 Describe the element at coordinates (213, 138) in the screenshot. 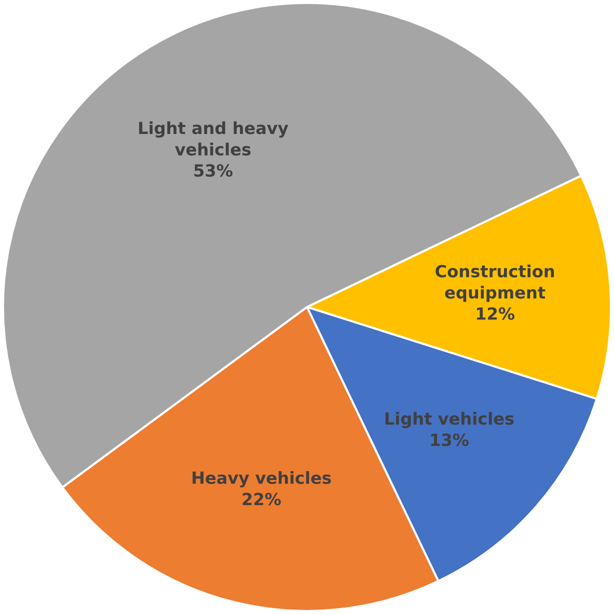

I see `slice-label: Light and heavy vehicles` at that location.